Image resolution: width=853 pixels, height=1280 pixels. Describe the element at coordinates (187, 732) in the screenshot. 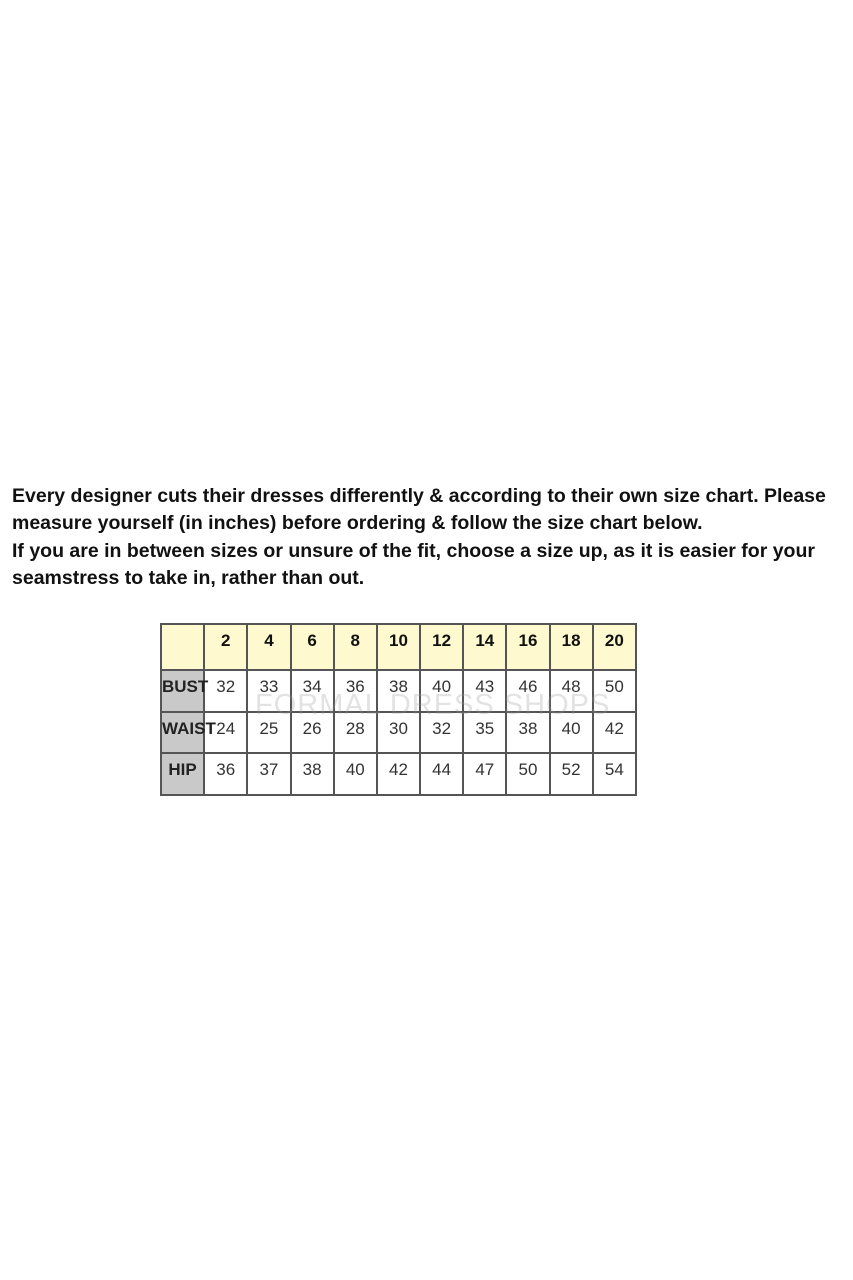

I see `row-label: WAIST` at that location.